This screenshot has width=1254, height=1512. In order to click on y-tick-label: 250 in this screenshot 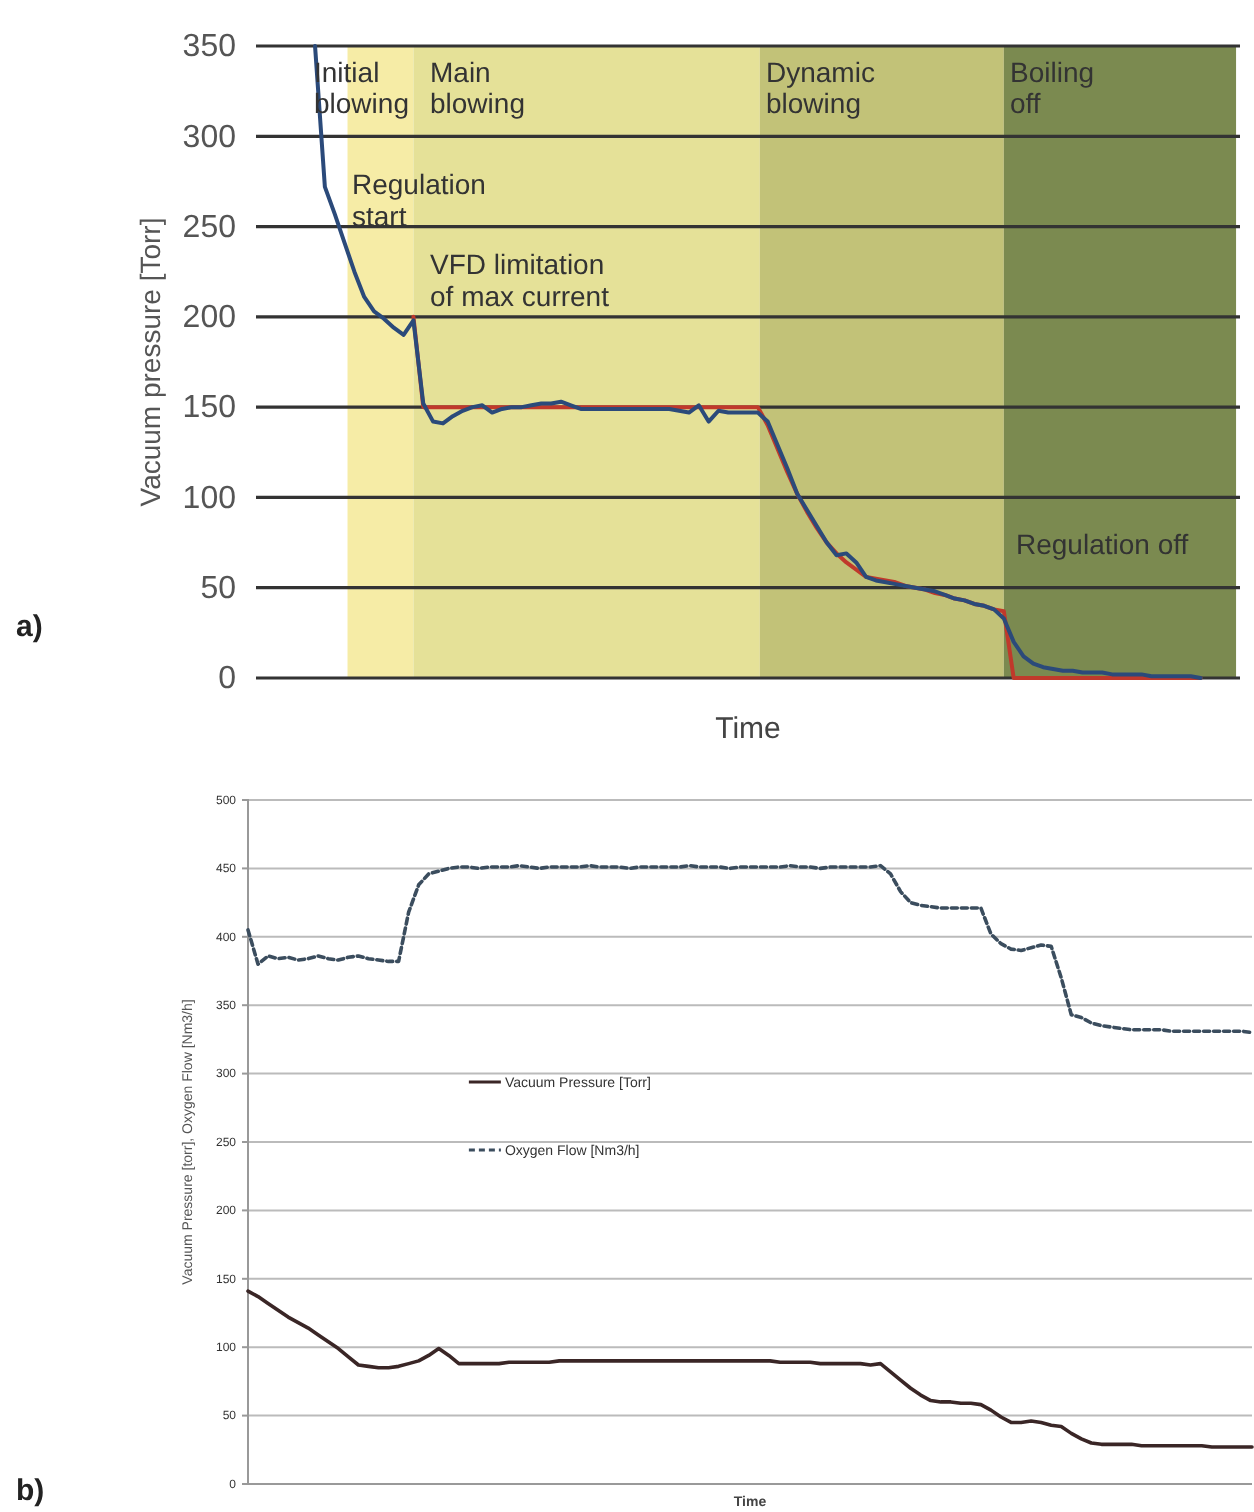, I will do `click(209, 227)`.